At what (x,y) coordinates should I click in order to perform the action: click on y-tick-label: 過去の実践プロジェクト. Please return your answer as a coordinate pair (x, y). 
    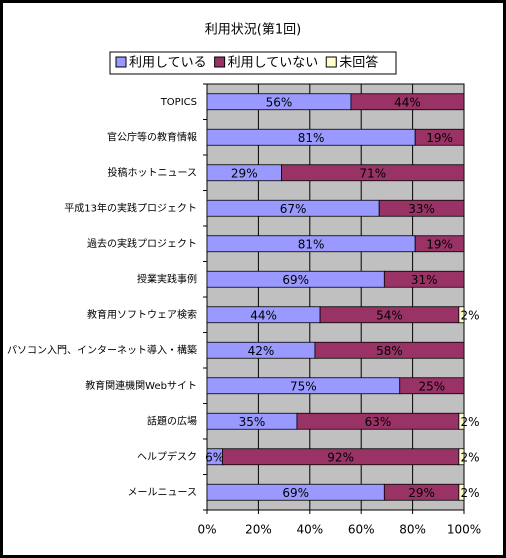
    Looking at the image, I should click on (142, 243).